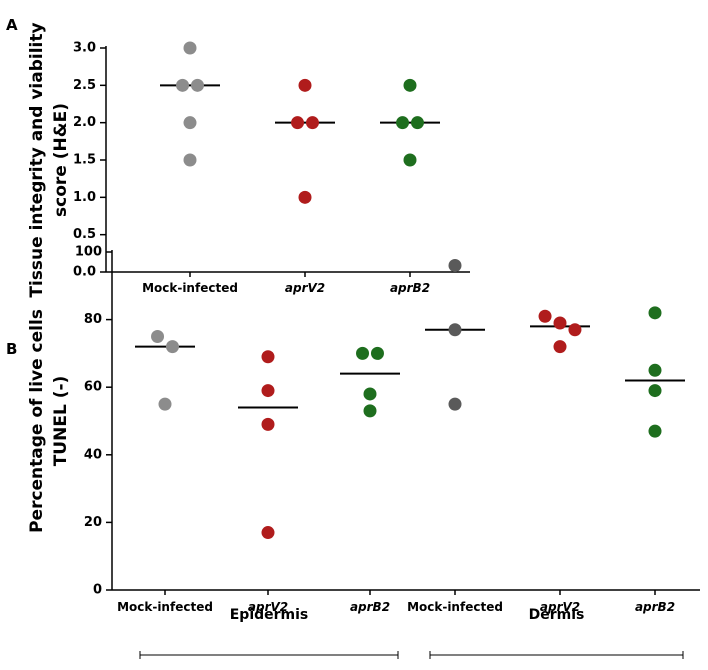 The image size is (708, 670). Describe the element at coordinates (84, 272) in the screenshot. I see `y-tick-label: 0.0` at that location.